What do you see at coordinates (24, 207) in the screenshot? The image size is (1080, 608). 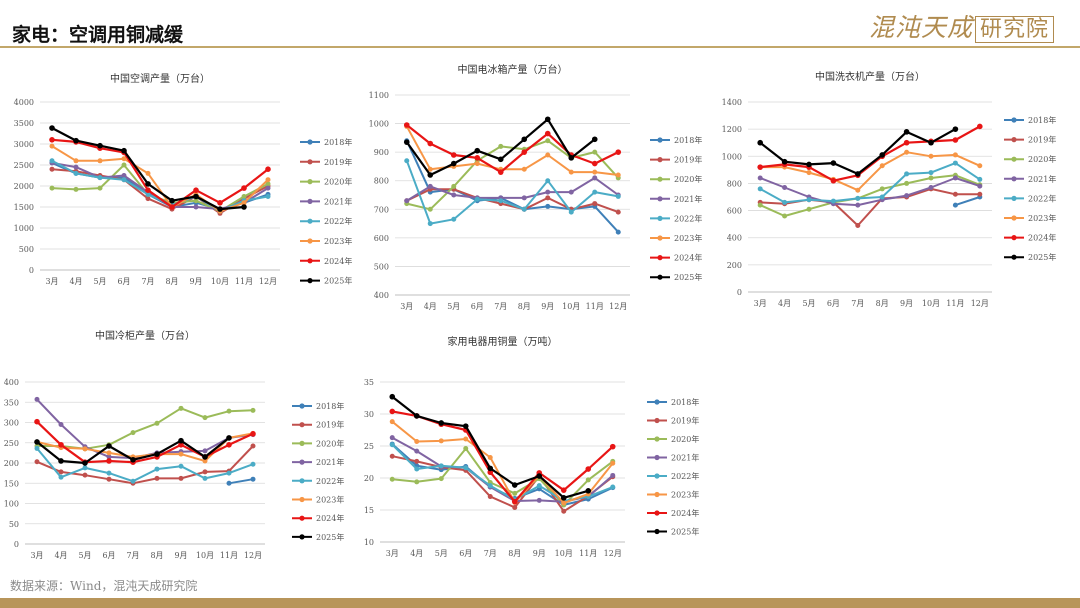 I see `y-tick-label: 1500` at bounding box center [24, 207].